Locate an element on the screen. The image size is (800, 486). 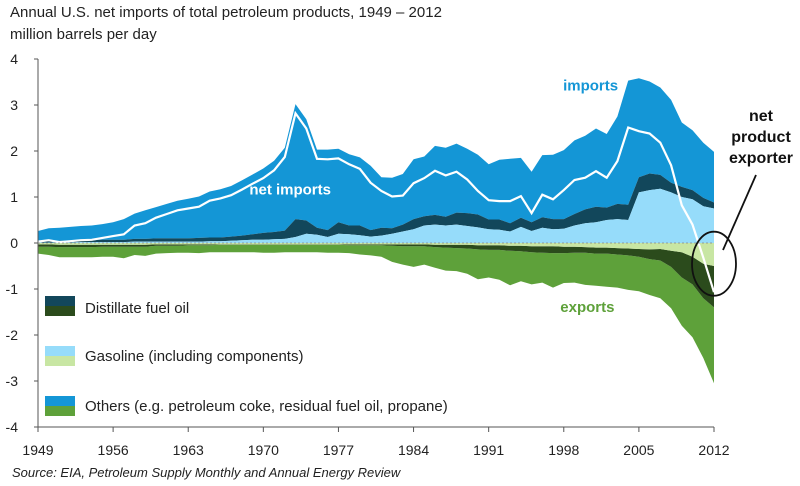
area-distillate-exports is located at coordinates (376, 276).